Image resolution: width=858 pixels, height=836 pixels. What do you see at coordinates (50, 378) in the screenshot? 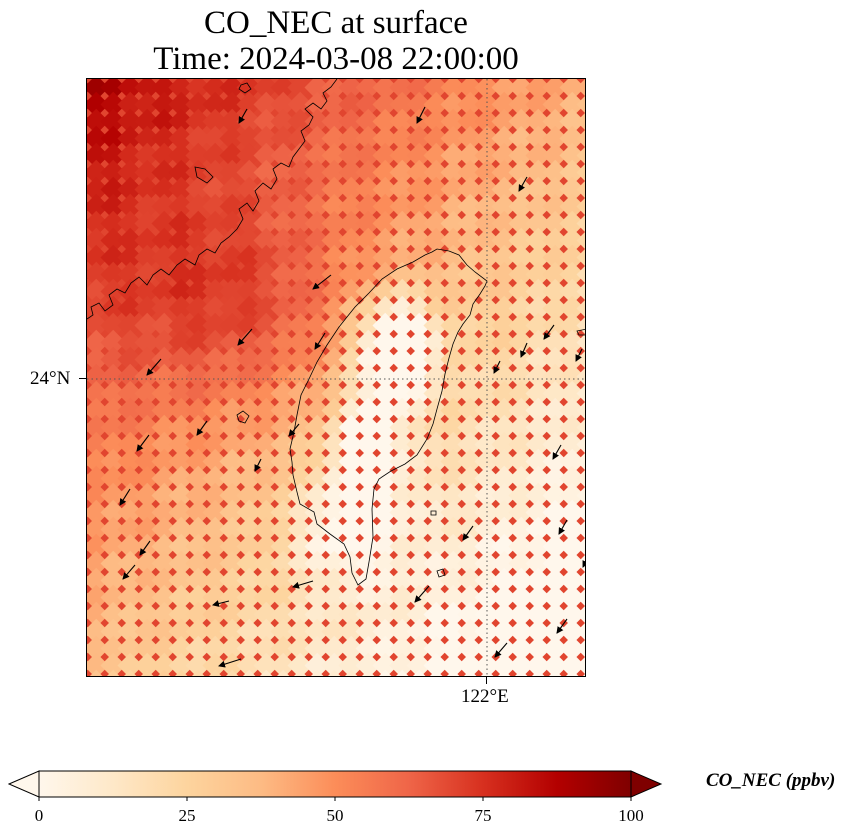
I see `lat-tick-label: 24°N` at bounding box center [50, 378].